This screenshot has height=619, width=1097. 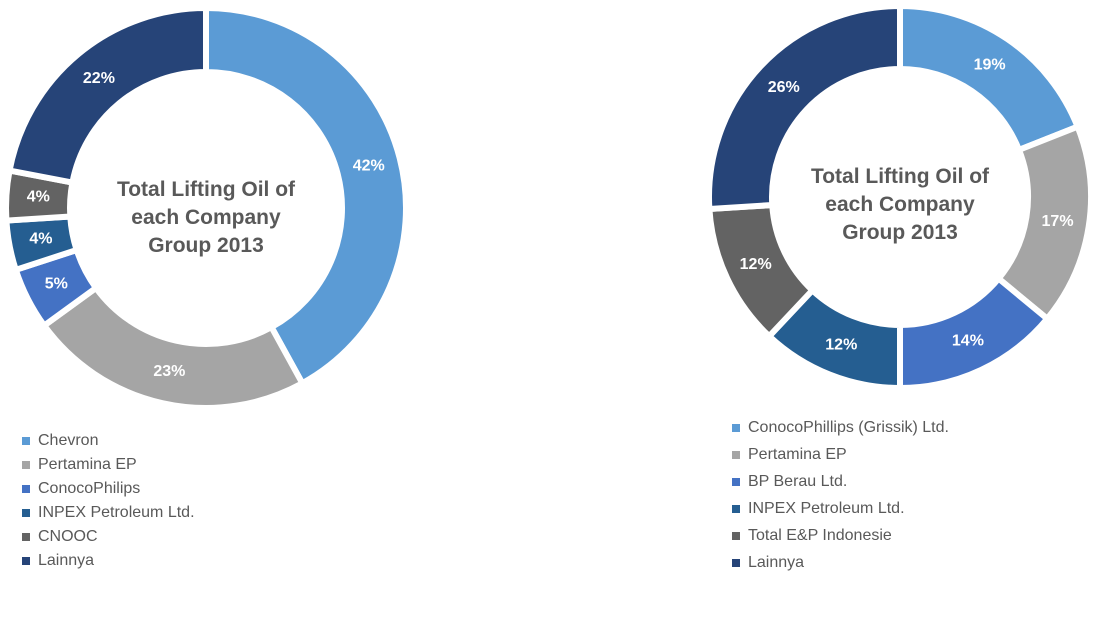 I want to click on legend-label: BP Berau Ltd., so click(x=797, y=481).